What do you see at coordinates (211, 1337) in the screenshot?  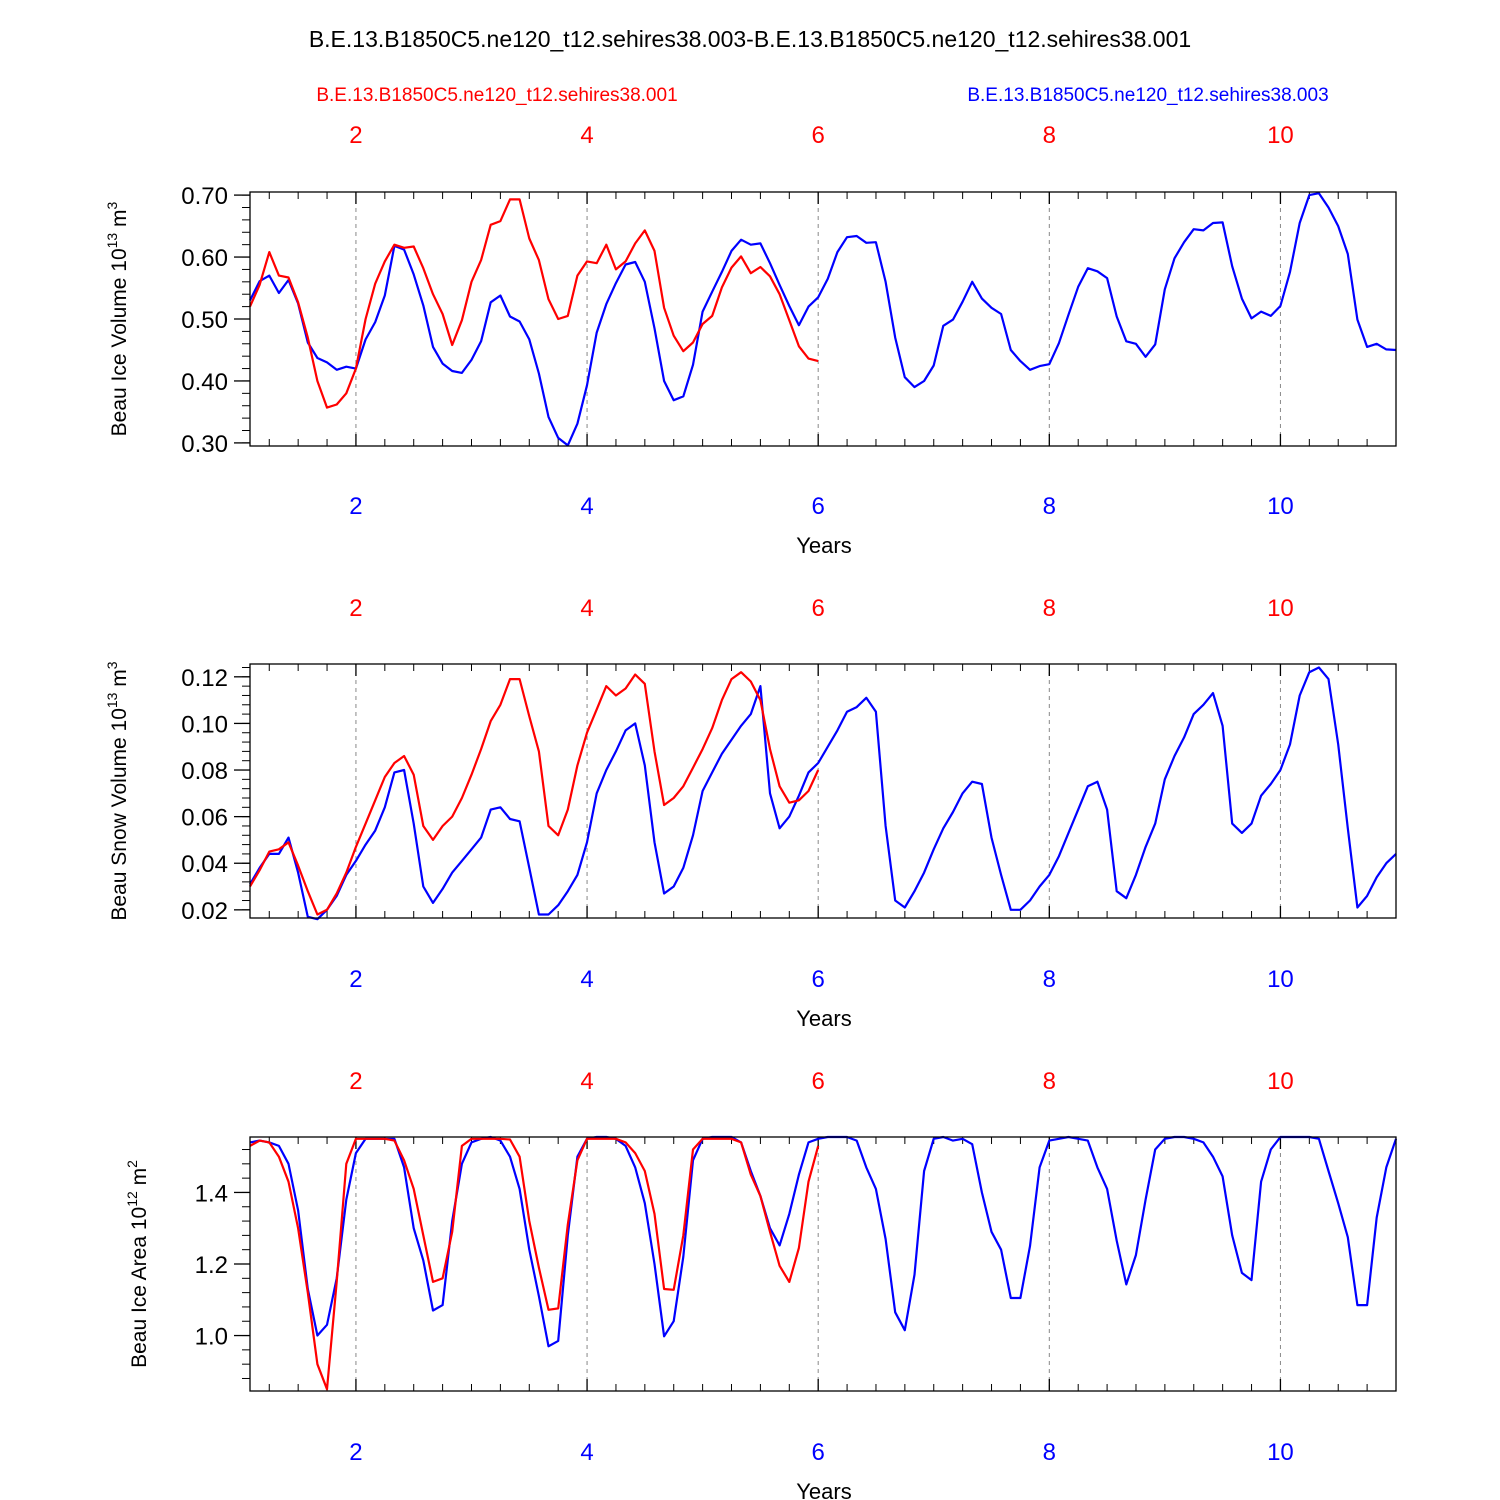 I see `y-tick-label: 1.0` at bounding box center [211, 1337].